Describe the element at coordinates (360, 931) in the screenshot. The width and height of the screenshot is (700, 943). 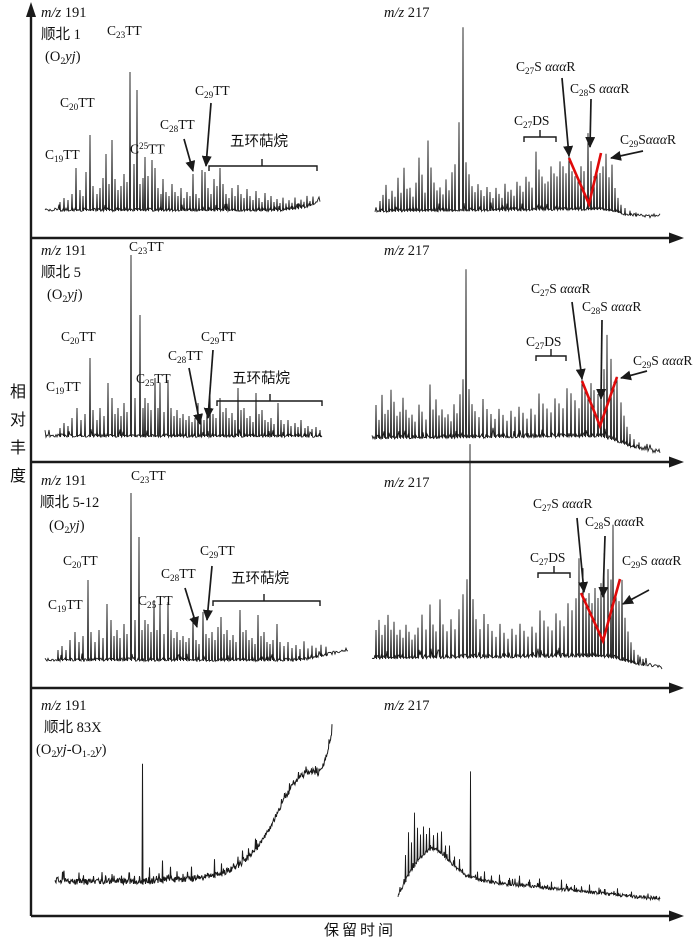
I see `x-axis-label: 保留时间` at that location.